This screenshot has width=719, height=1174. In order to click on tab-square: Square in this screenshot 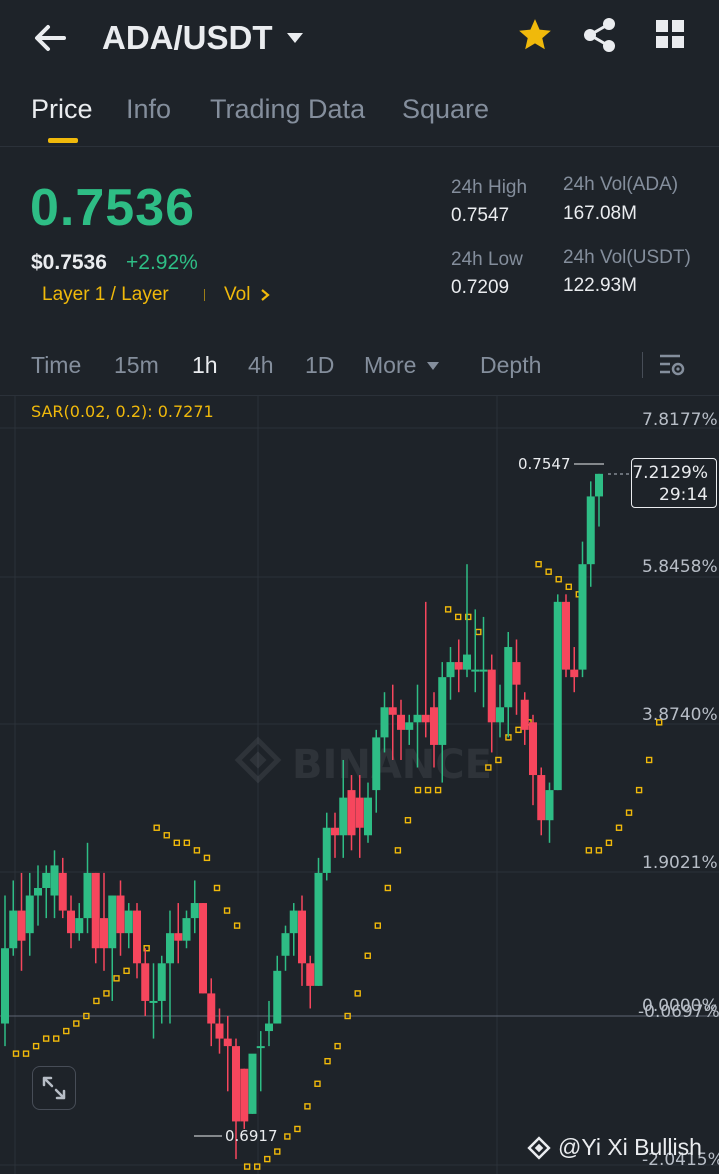, I will do `click(446, 109)`.